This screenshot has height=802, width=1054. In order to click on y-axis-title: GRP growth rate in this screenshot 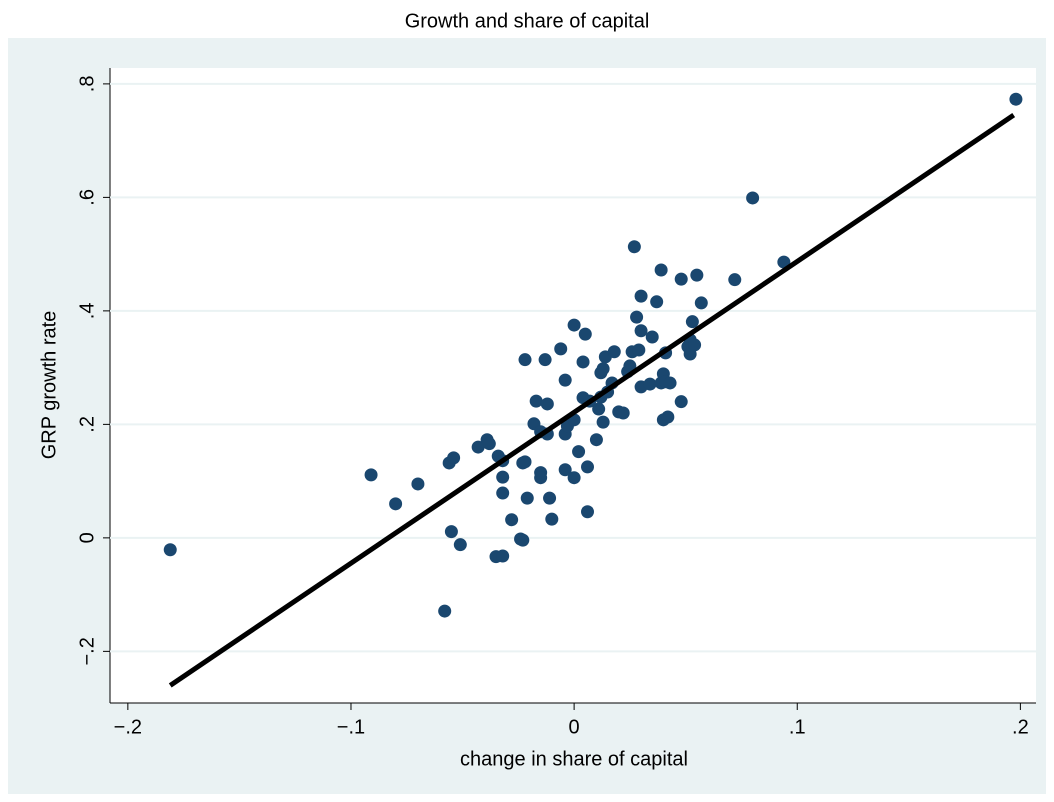, I will do `click(49, 385)`.